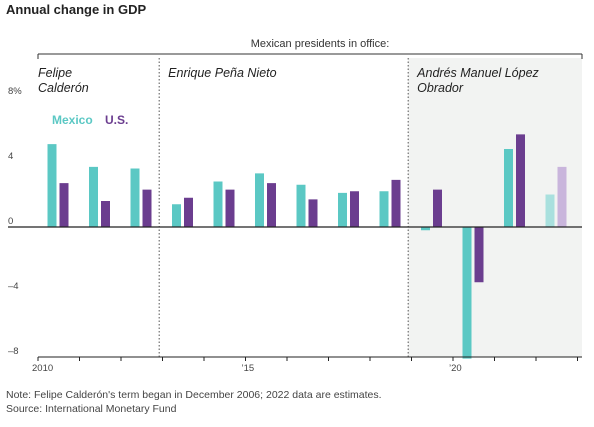 This screenshot has width=594, height=427. What do you see at coordinates (455, 368) in the screenshot?
I see `x-tick-label: ’20` at bounding box center [455, 368].